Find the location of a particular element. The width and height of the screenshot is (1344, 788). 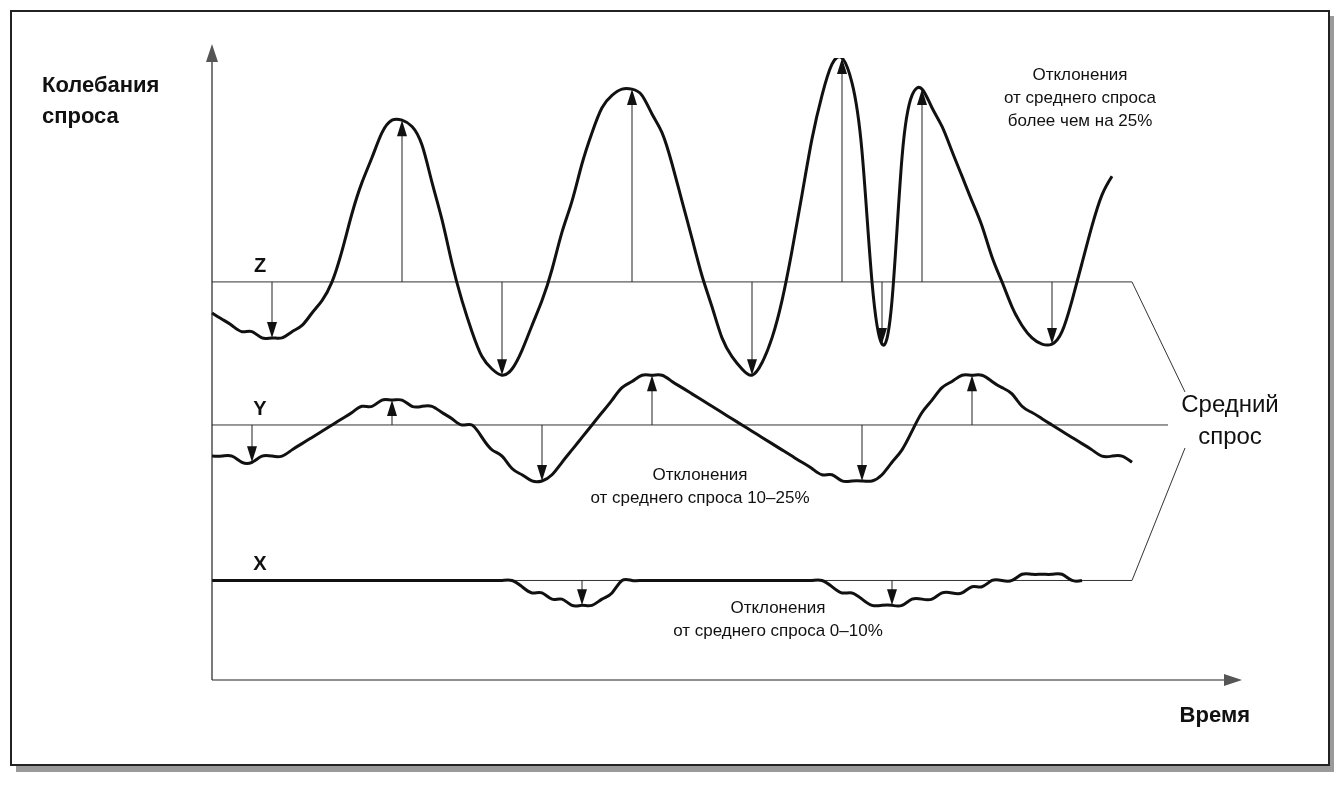

ref-line-label: Y is located at coordinates (260, 407).